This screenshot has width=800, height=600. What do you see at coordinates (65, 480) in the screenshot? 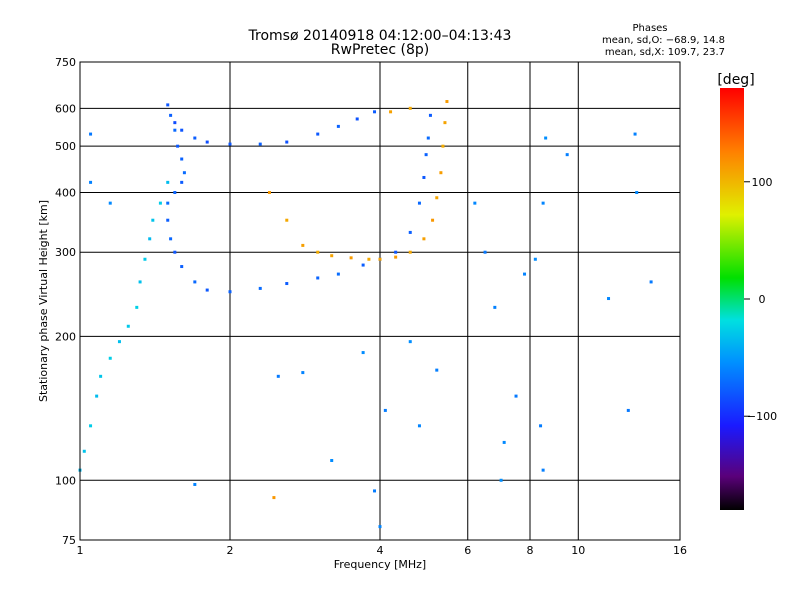
I see `y-tick-label: 100` at bounding box center [65, 480].